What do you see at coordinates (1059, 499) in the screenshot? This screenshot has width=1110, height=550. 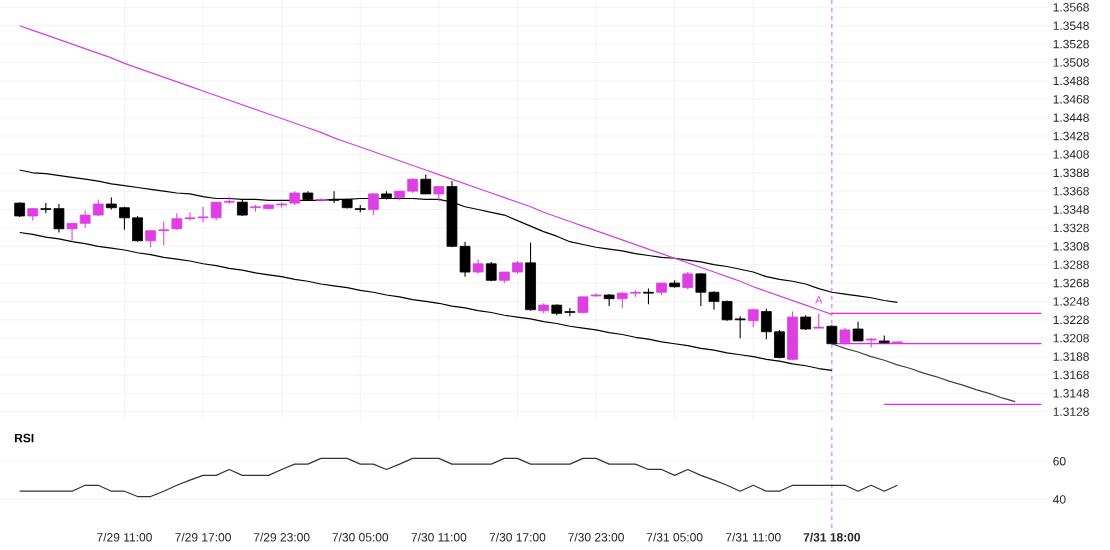 I see `y-tick-label: 40` at bounding box center [1059, 499].